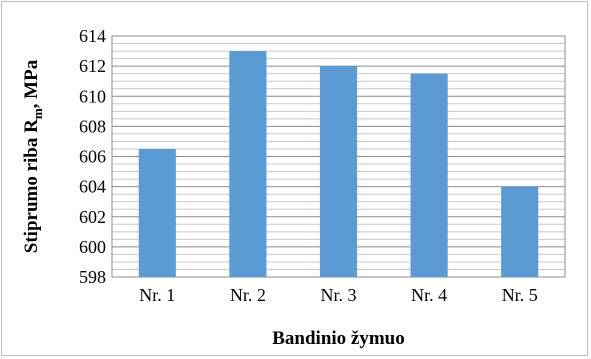 This screenshot has height=359, width=591. Describe the element at coordinates (157, 295) in the screenshot. I see `x-tick-label: Nr. 1` at that location.